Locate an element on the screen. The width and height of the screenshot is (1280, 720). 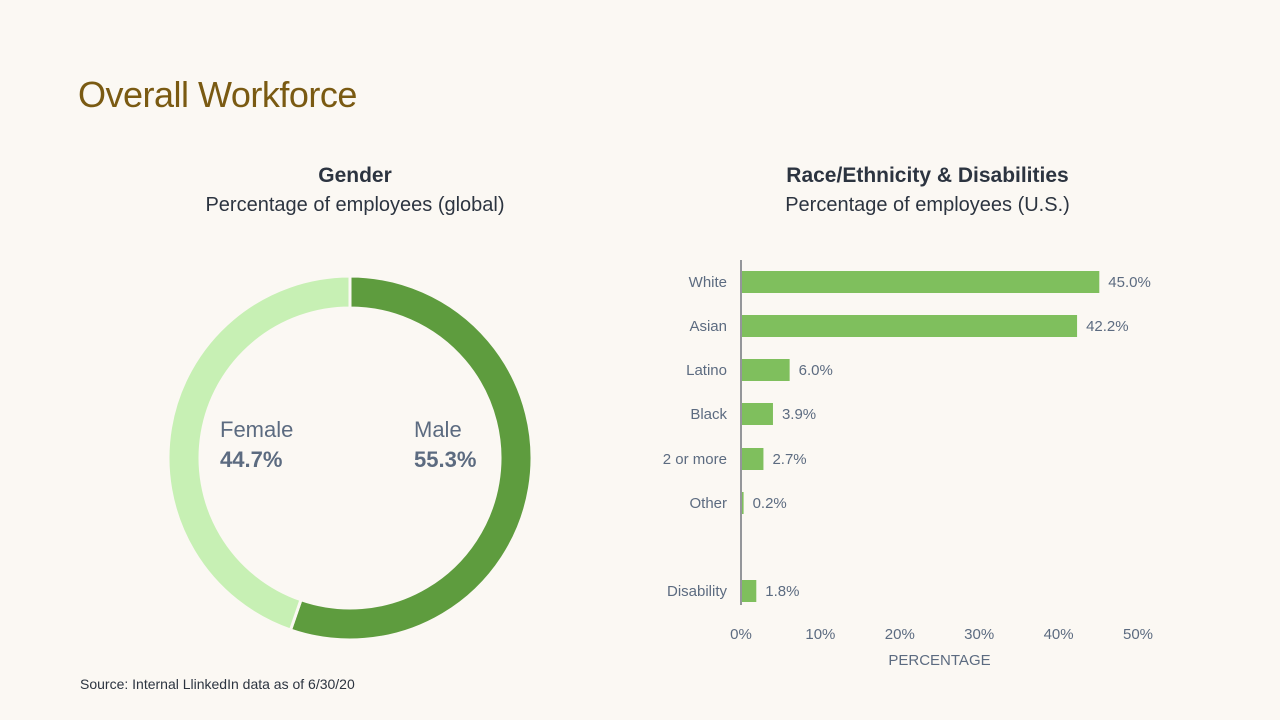
gender-chart-title: Gender is located at coordinates (355, 175).